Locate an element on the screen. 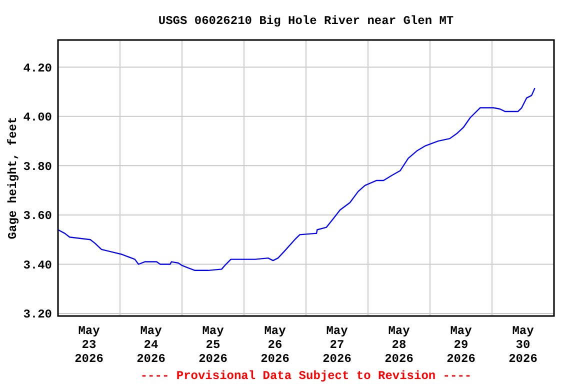 This screenshot has width=576, height=384. x-tick-label: May 26 2026 is located at coordinates (275, 345).